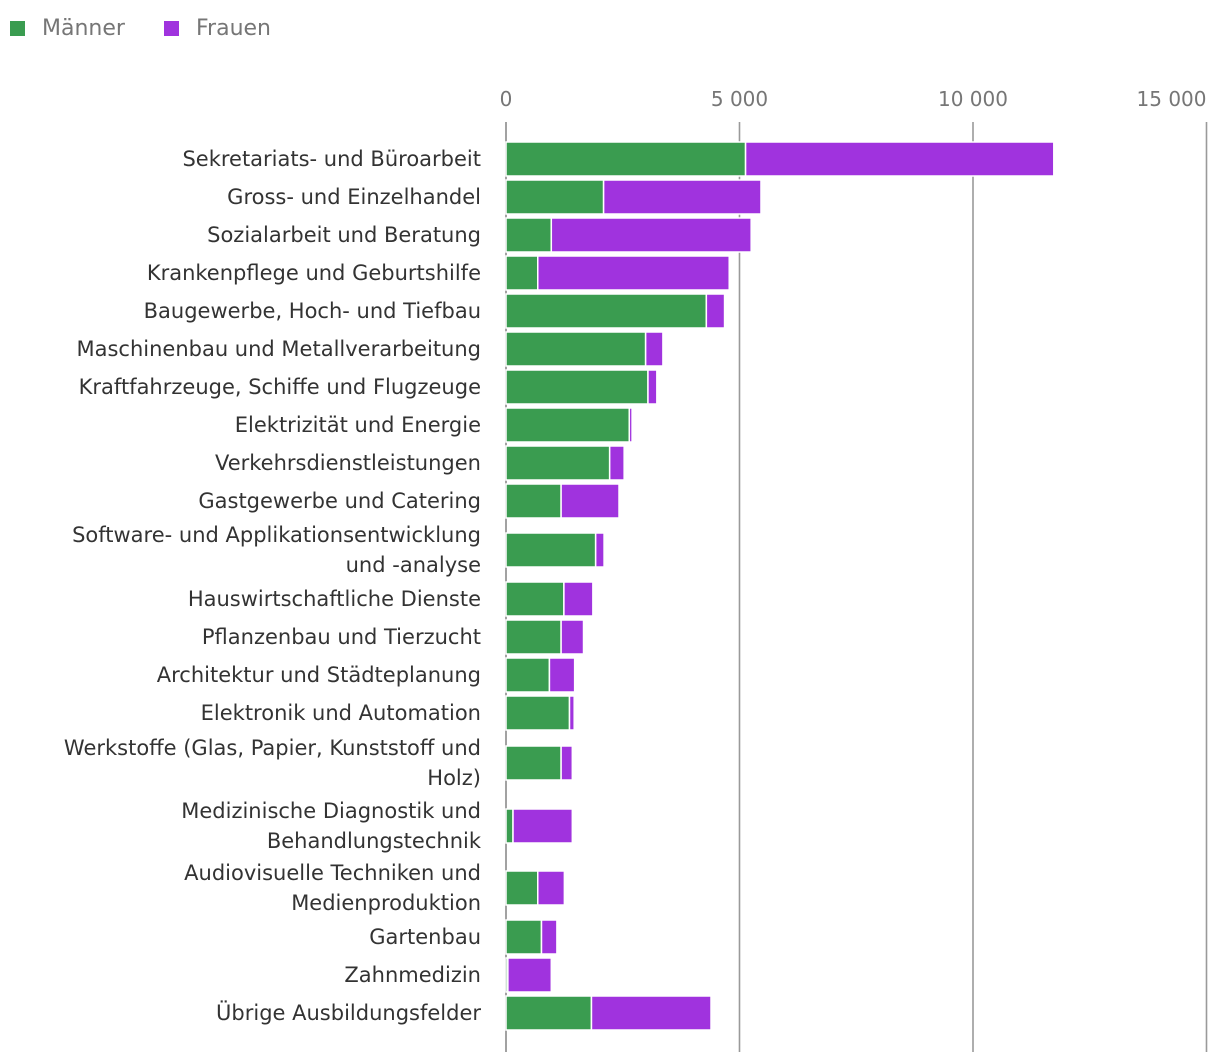 The image size is (1220, 1062). Describe the element at coordinates (572, 637) in the screenshot. I see `bar-frauen-pflanzenbau-und-tierzucht` at that location.